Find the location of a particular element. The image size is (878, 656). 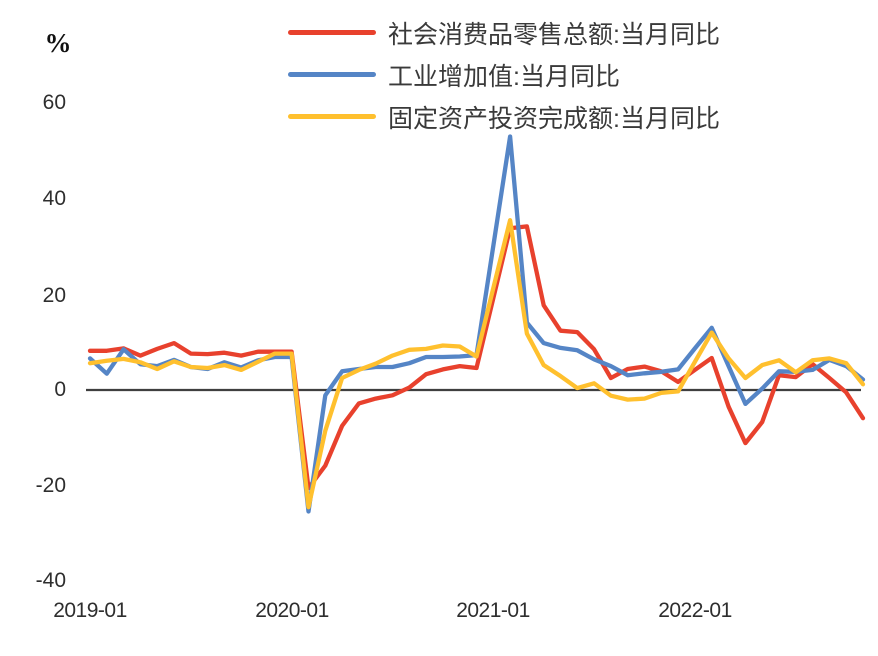

legend-item-fixed-asset-investment: 固定资产投资完成额:当月同比 is located at coordinates (504, 117).